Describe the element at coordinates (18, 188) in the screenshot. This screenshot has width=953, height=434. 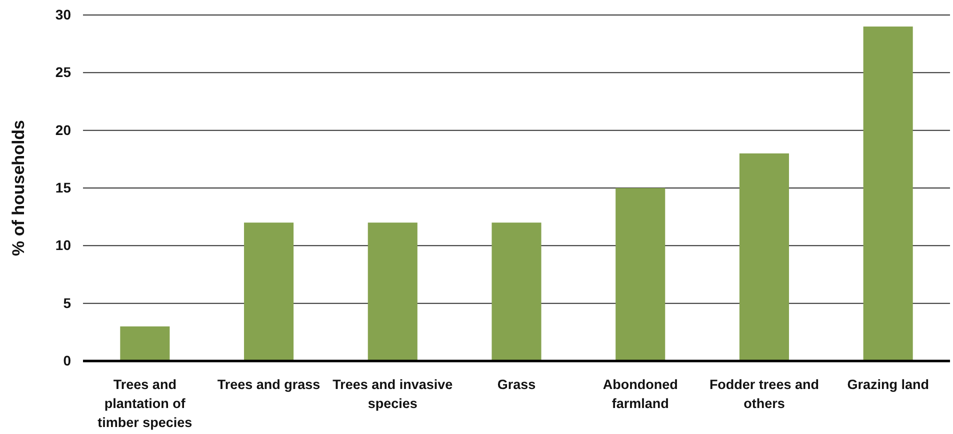
I see `y-axis-title: % of households` at that location.